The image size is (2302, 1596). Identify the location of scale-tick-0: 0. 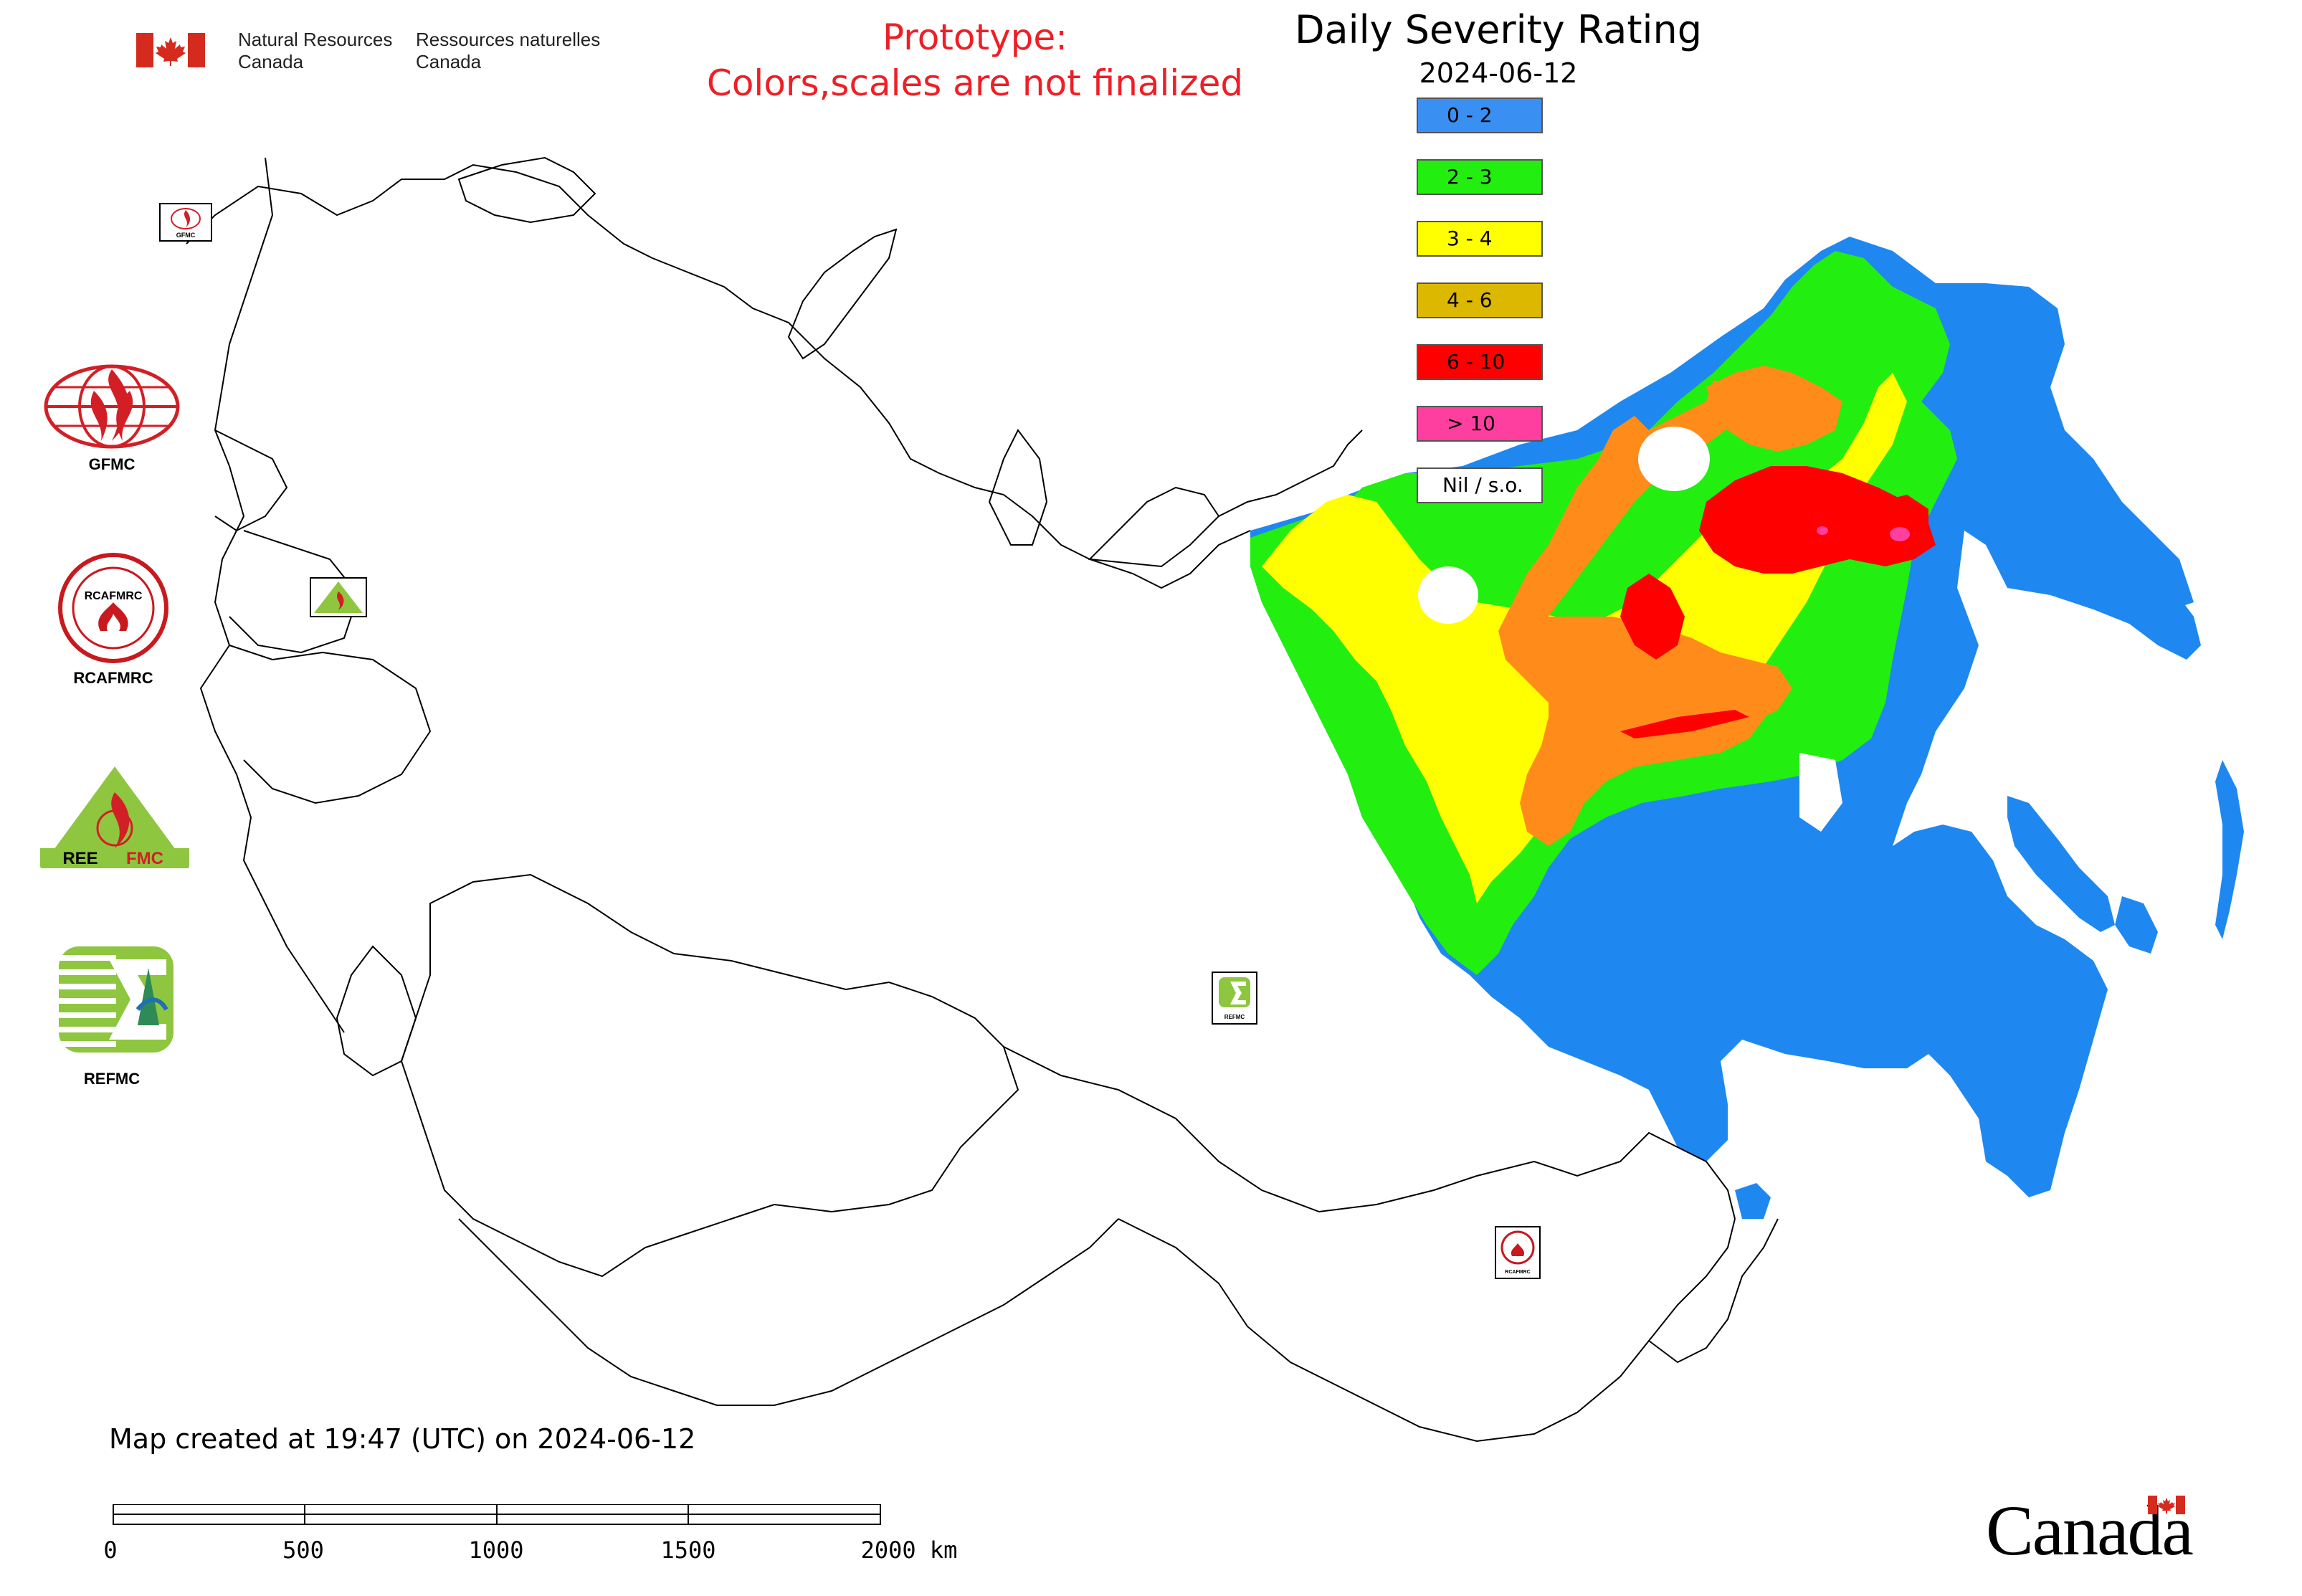
(111, 1550).